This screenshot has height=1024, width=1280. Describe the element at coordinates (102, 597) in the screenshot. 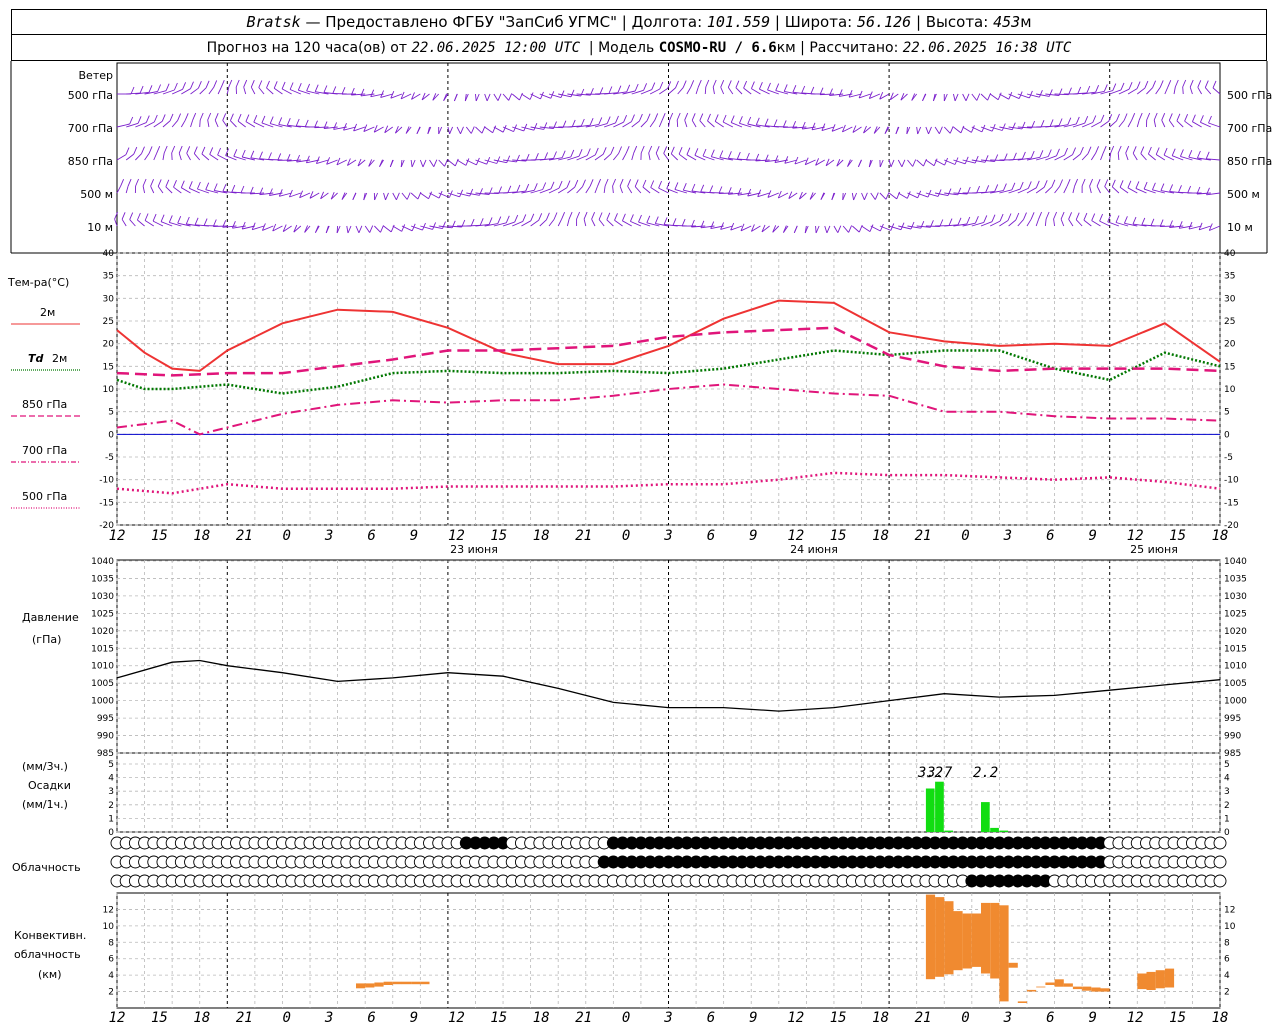

I see `pressure-ytick: 1030` at that location.